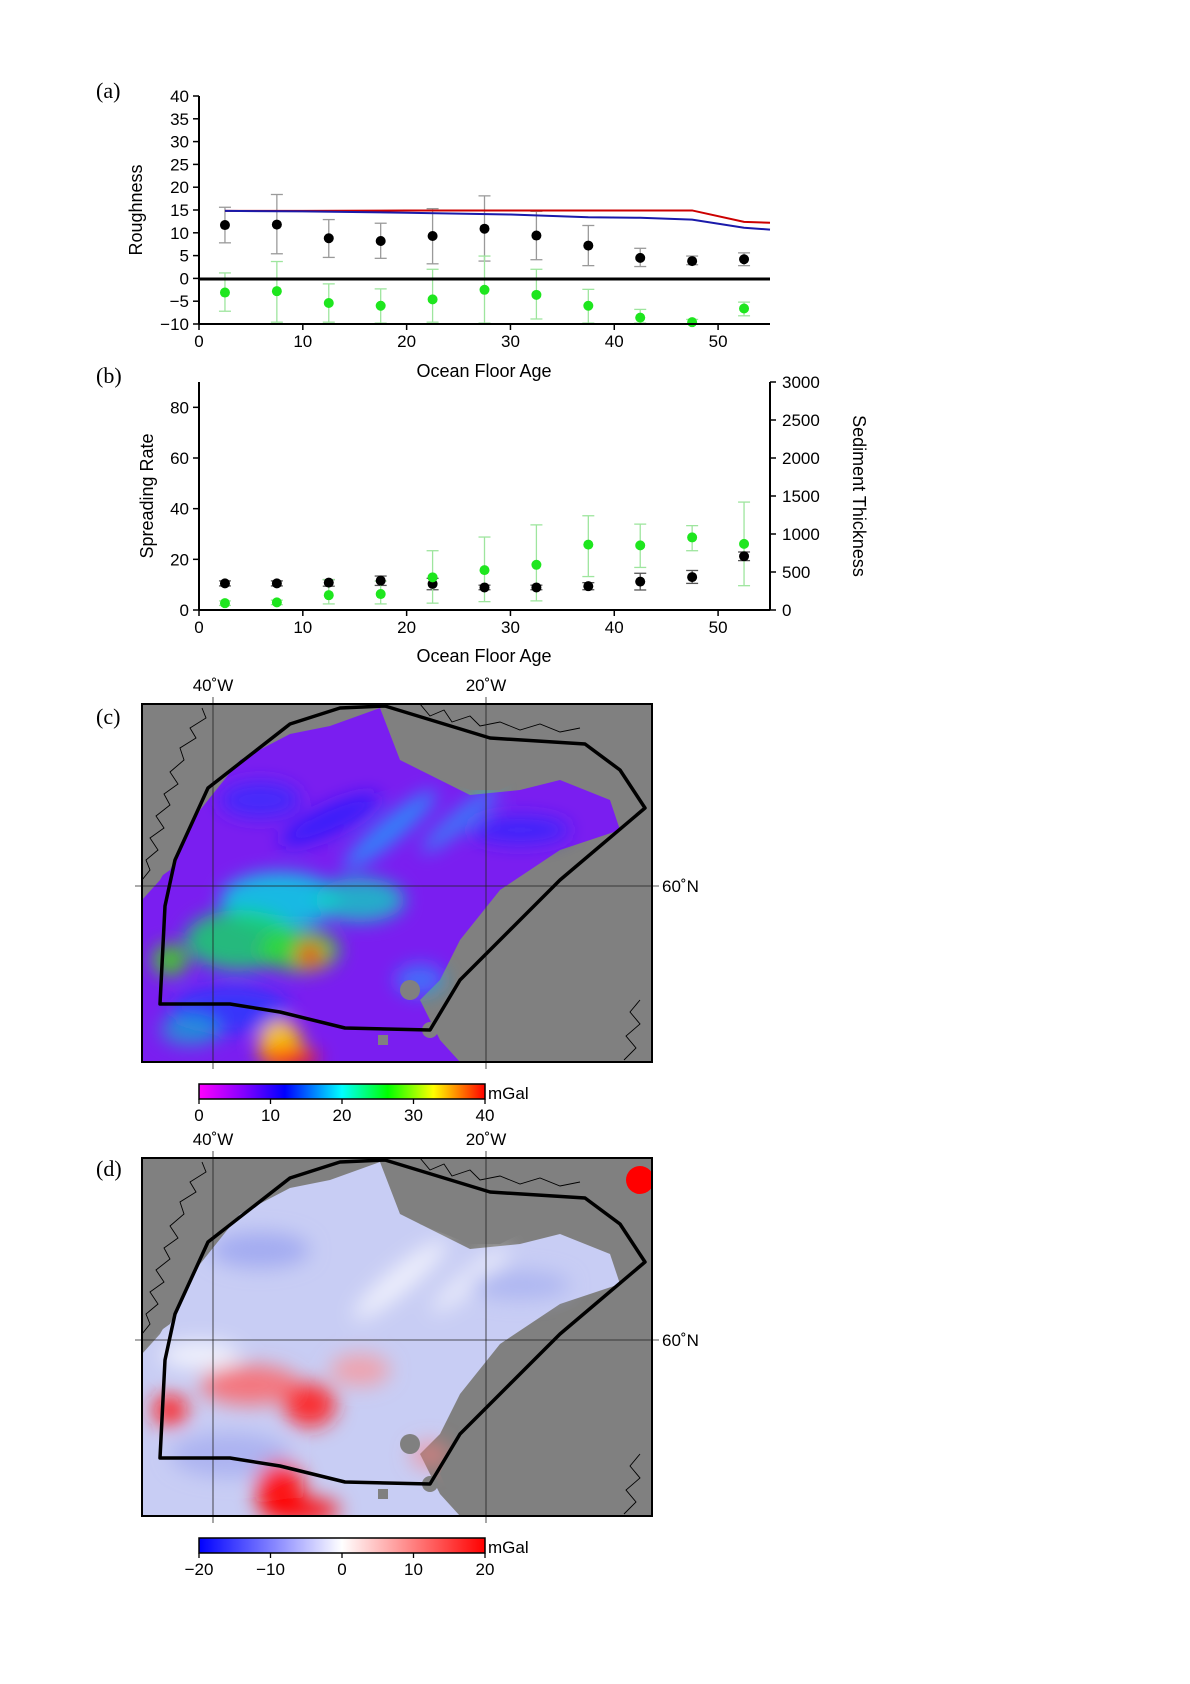 This screenshot has height=1684, width=1190. I want to click on lon-label-40w-c: 40˚W, so click(213, 685).